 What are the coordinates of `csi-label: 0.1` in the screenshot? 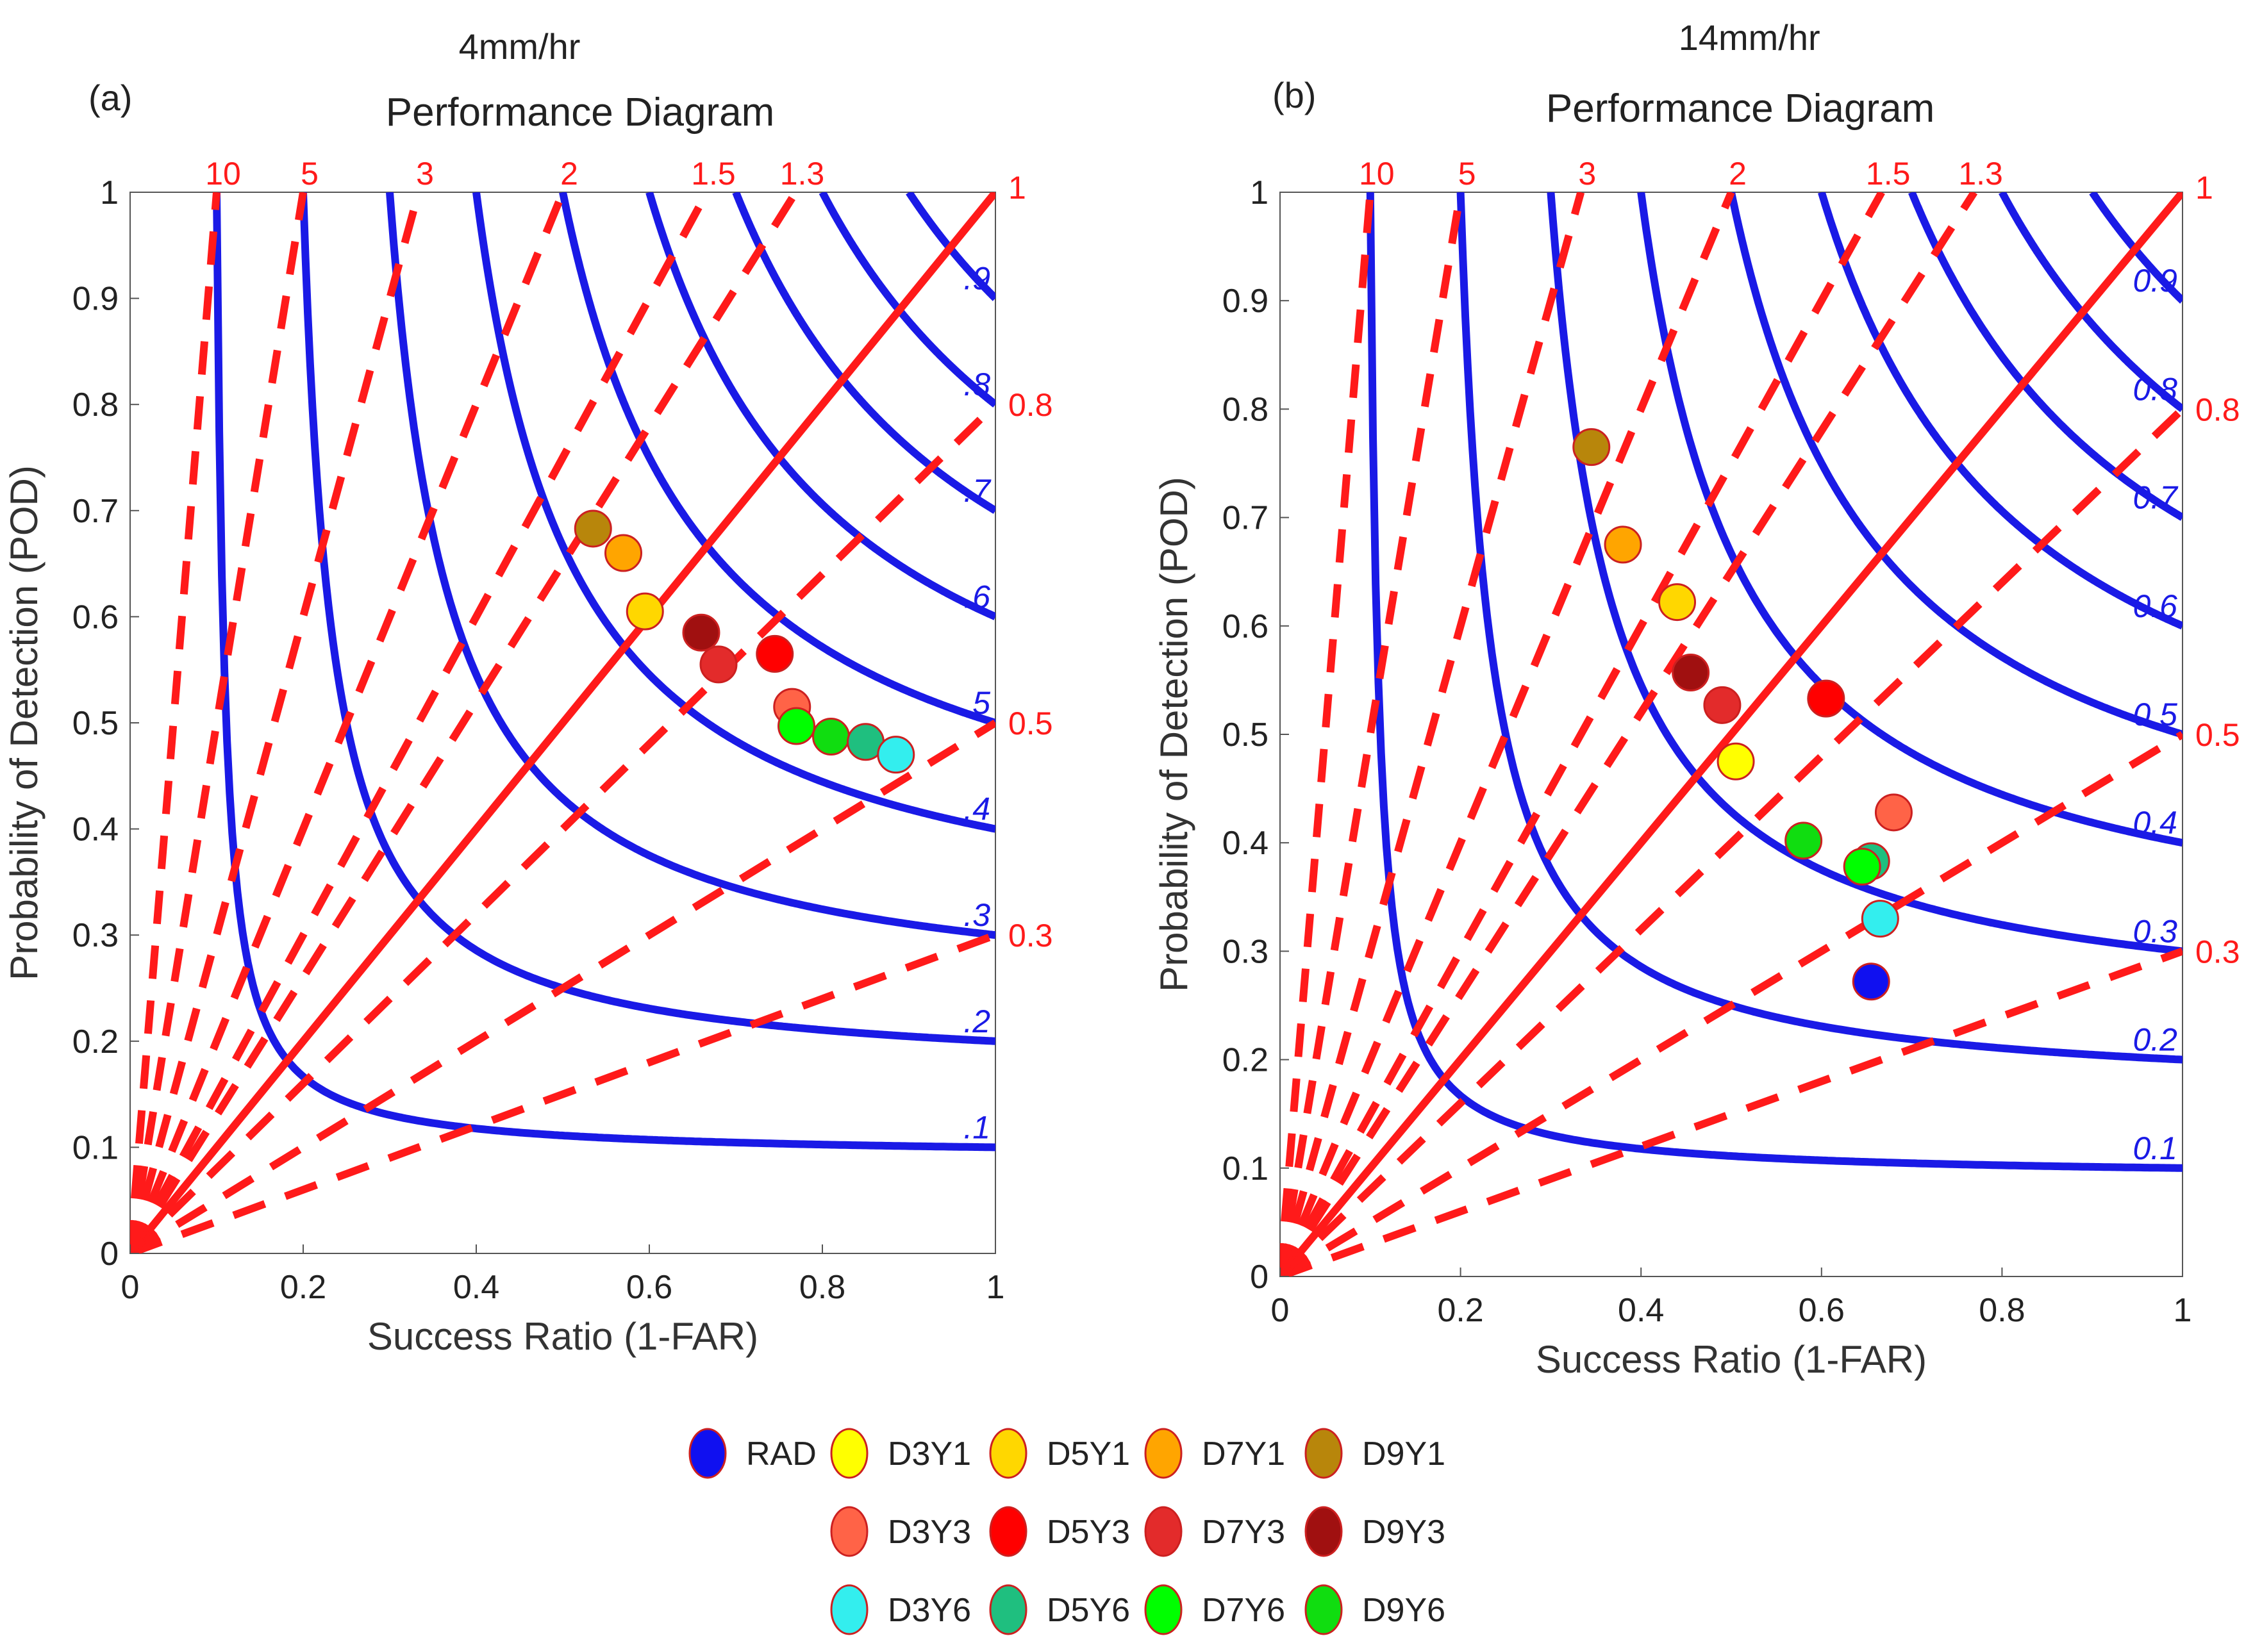 It's located at (2155, 1148).